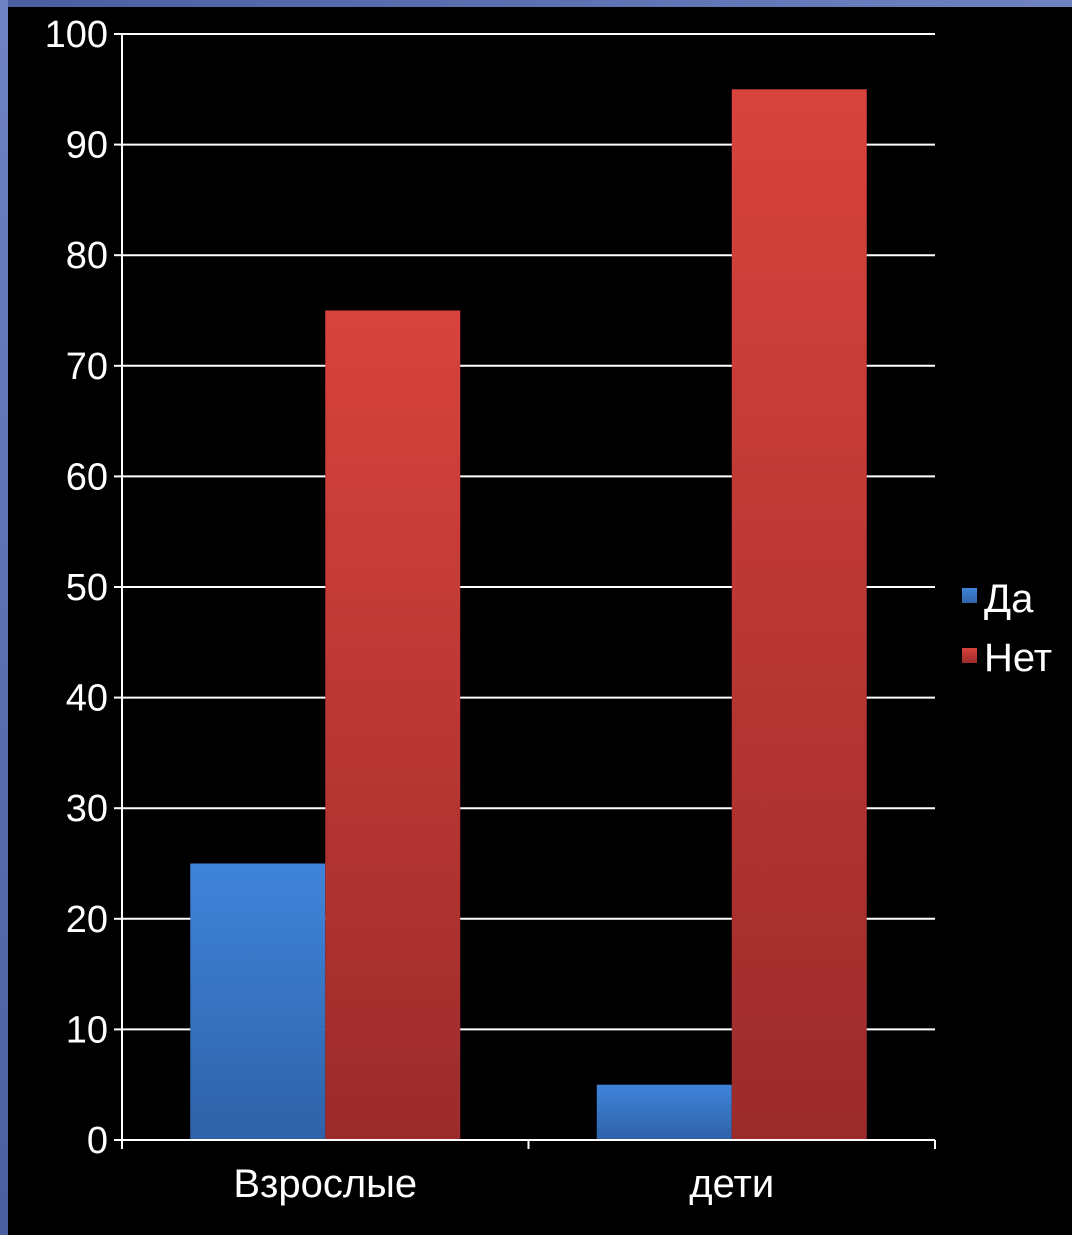 The width and height of the screenshot is (1072, 1235). I want to click on legend-label-da: Да, so click(1009, 599).